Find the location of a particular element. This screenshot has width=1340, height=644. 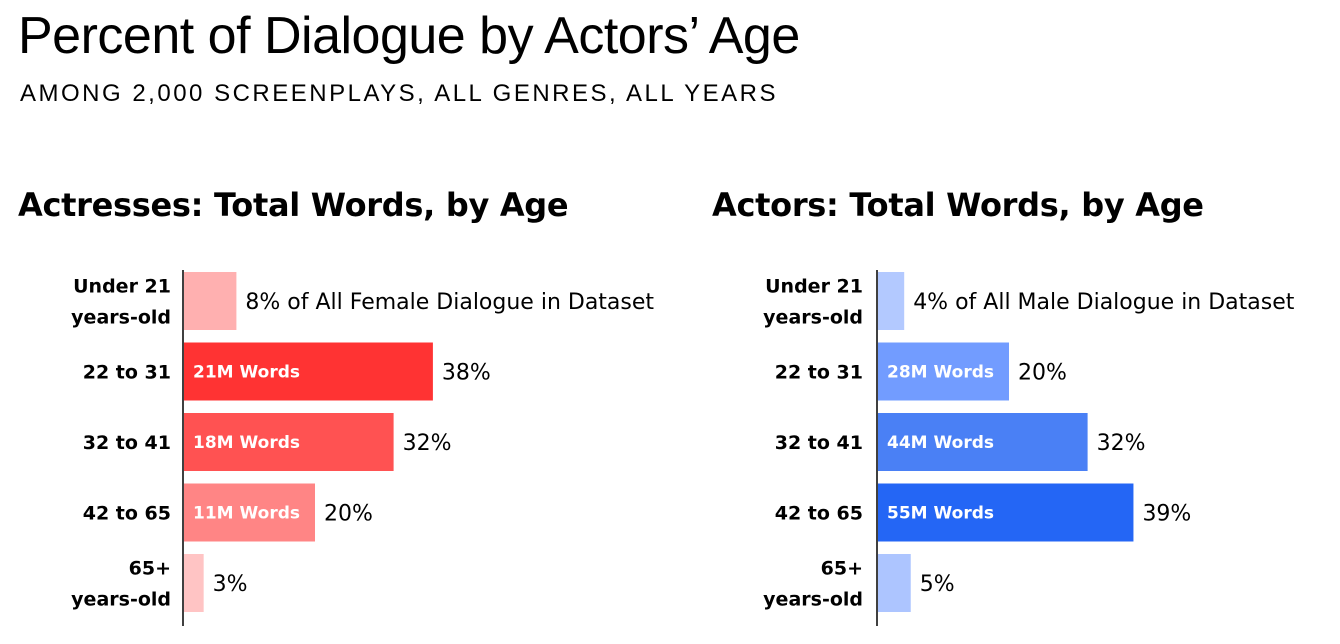

female-bar-inner-label: 21M Words is located at coordinates (246, 373).